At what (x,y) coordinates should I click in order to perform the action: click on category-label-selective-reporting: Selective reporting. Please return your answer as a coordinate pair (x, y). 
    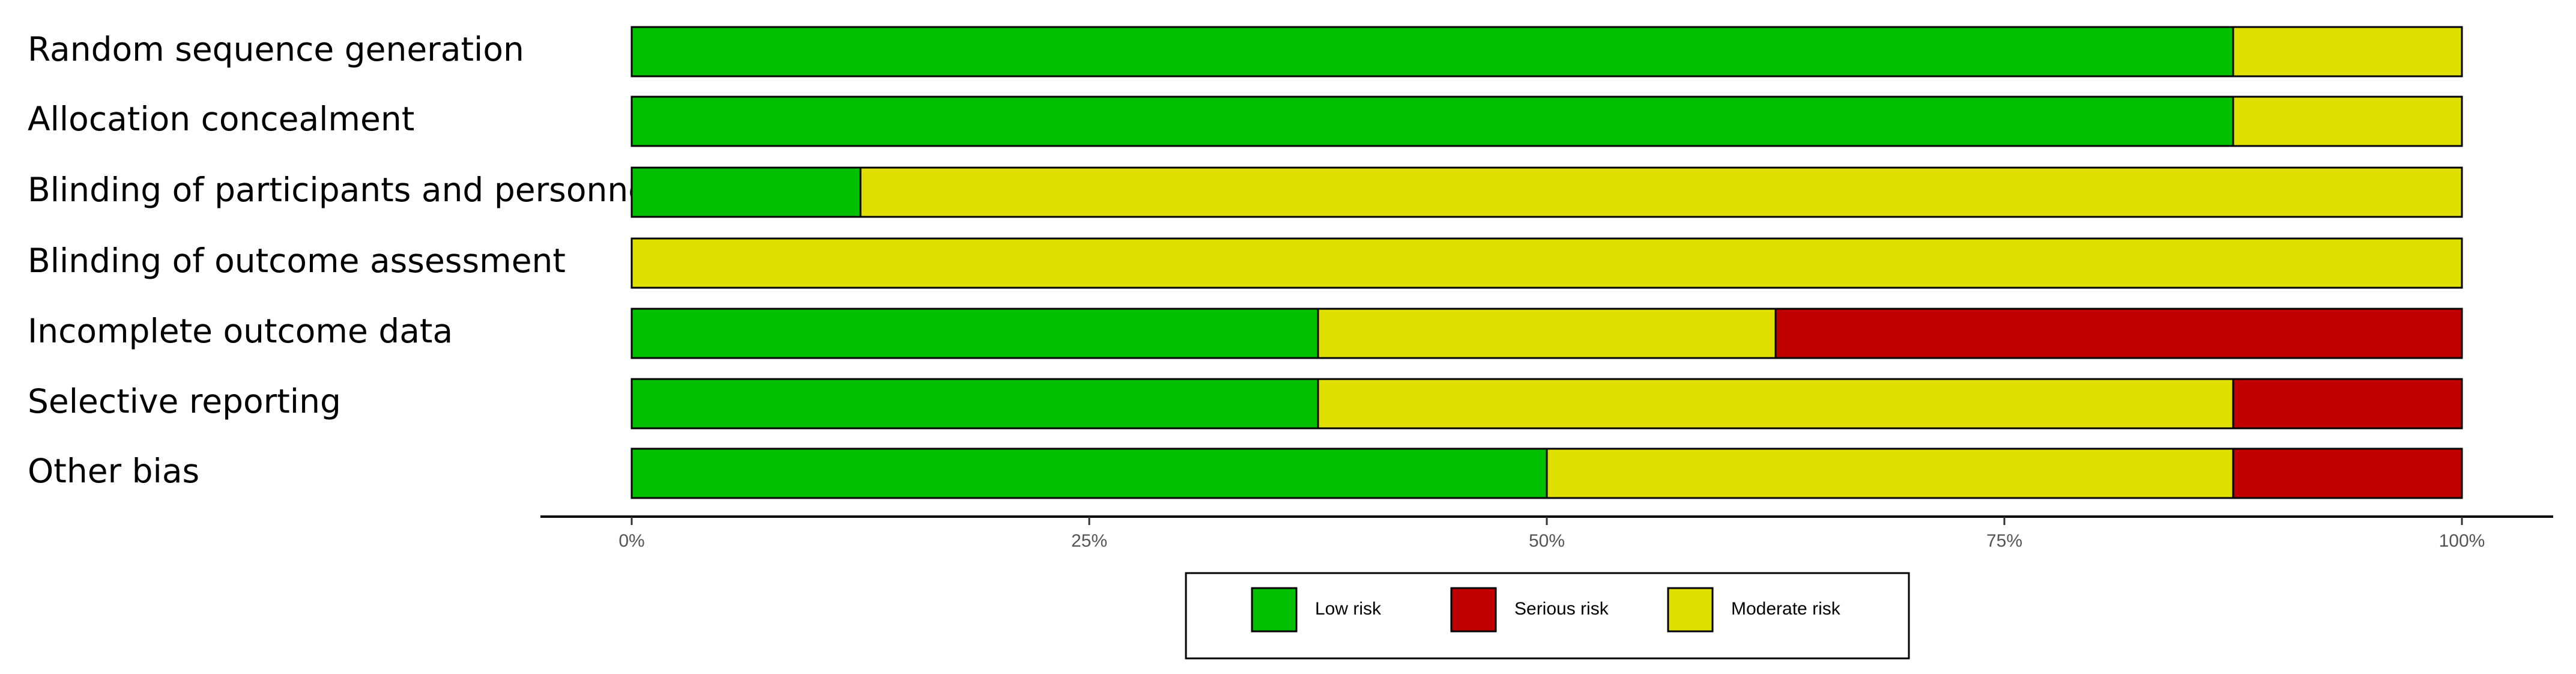
    Looking at the image, I should click on (184, 401).